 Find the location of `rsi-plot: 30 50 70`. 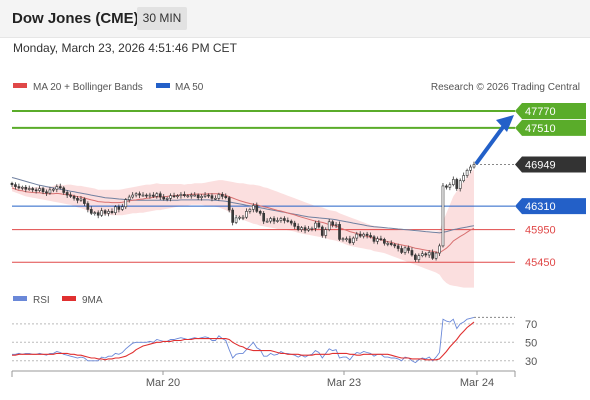

rsi-plot: 30 50 70 is located at coordinates (274, 342).